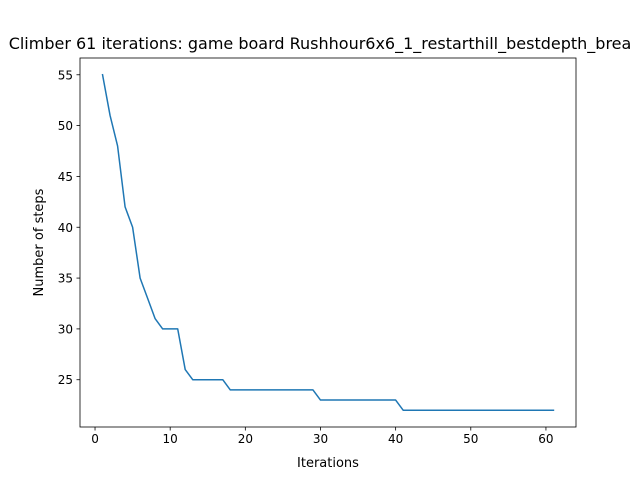 The width and height of the screenshot is (640, 480). I want to click on y-tick-label: 25, so click(65, 380).